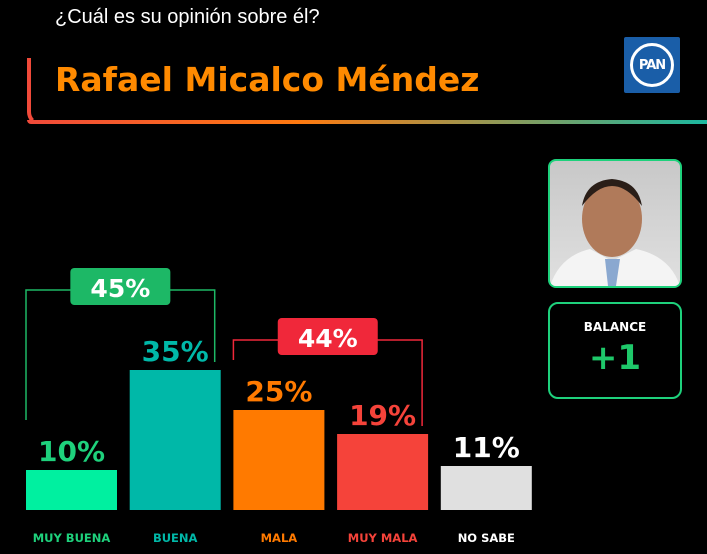 Image resolution: width=707 pixels, height=554 pixels. I want to click on group-label: 45%, so click(120, 288).